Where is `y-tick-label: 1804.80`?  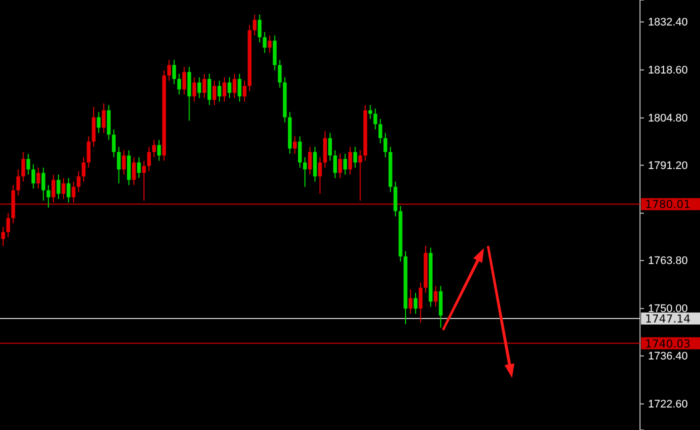 y-tick-label: 1804.80 is located at coordinates (668, 118).